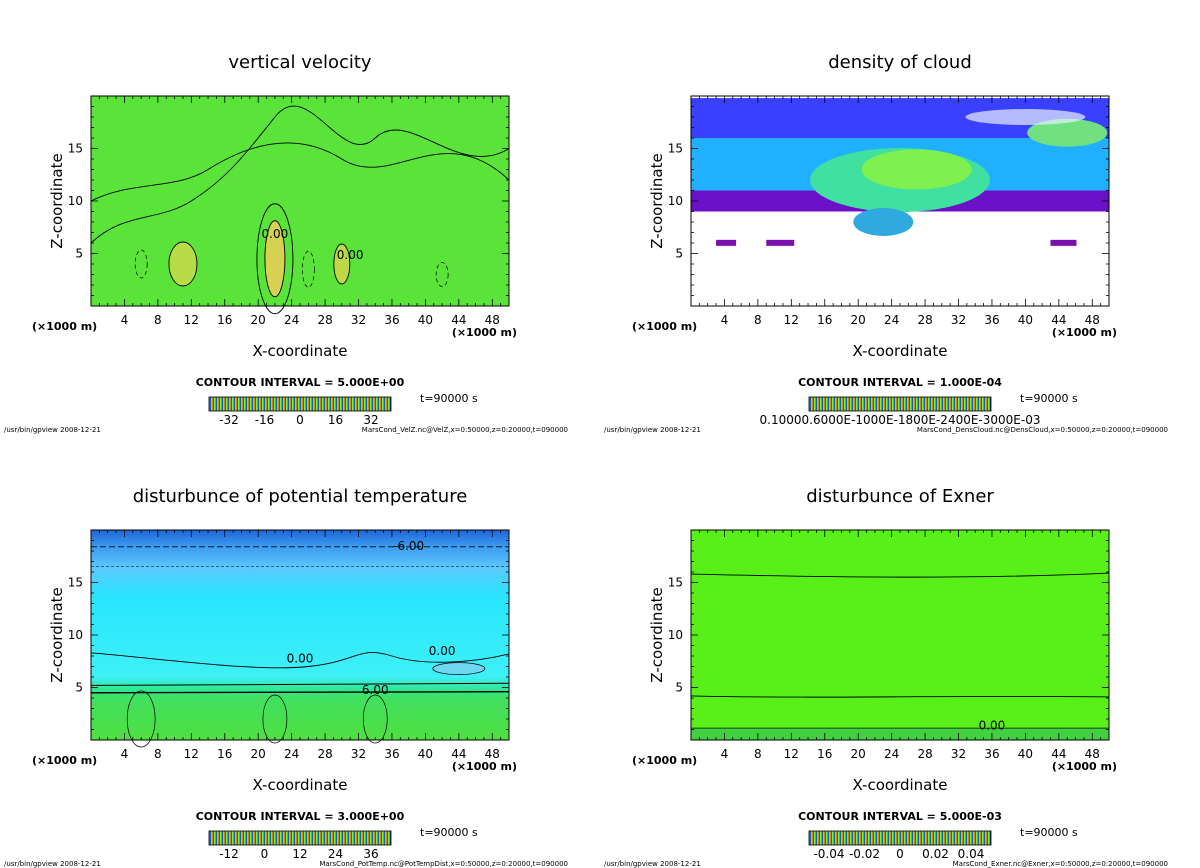 This screenshot has width=1200, height=868. Describe the element at coordinates (300, 62) in the screenshot. I see `chart-title: vertical velocity` at that location.